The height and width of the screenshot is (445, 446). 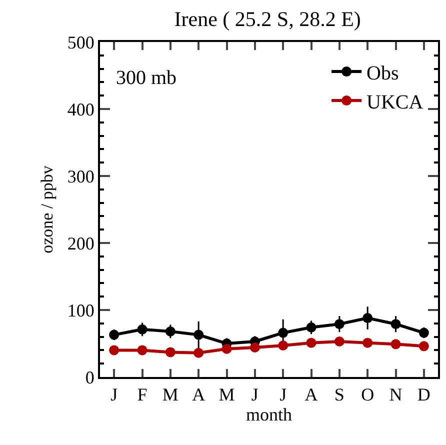 I want to click on chart-title: Irene ( 25.2 S, 28.2 E), so click(x=267, y=18).